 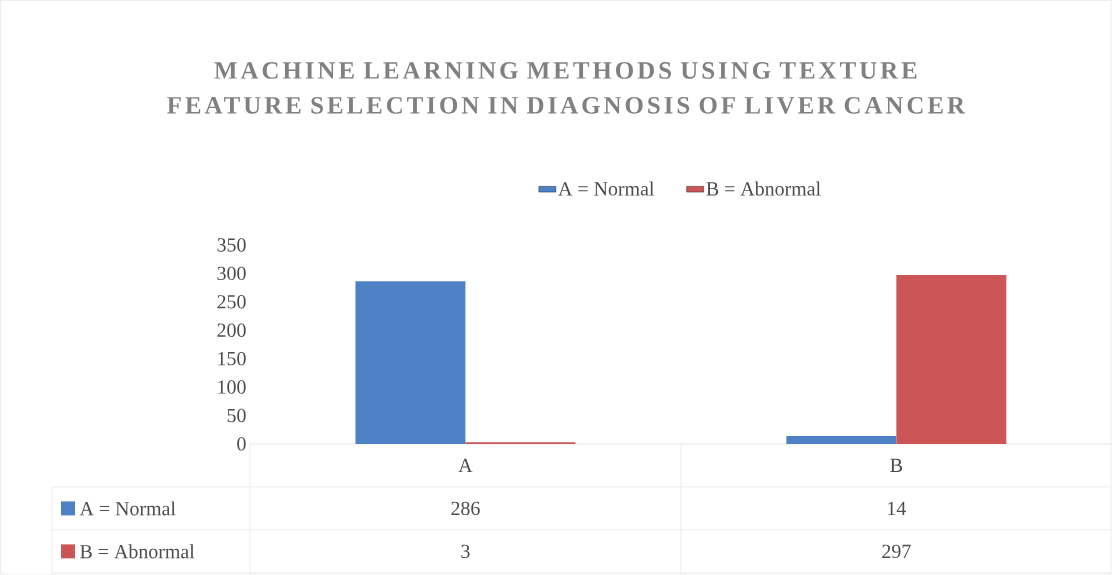 What do you see at coordinates (465, 508) in the screenshot?
I see `data-label: 286` at bounding box center [465, 508].